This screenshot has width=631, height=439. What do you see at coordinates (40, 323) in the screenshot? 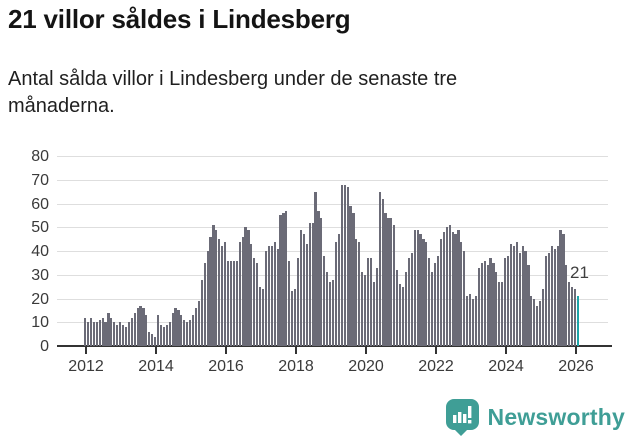
I see `y-axis-label: 10` at bounding box center [40, 323].